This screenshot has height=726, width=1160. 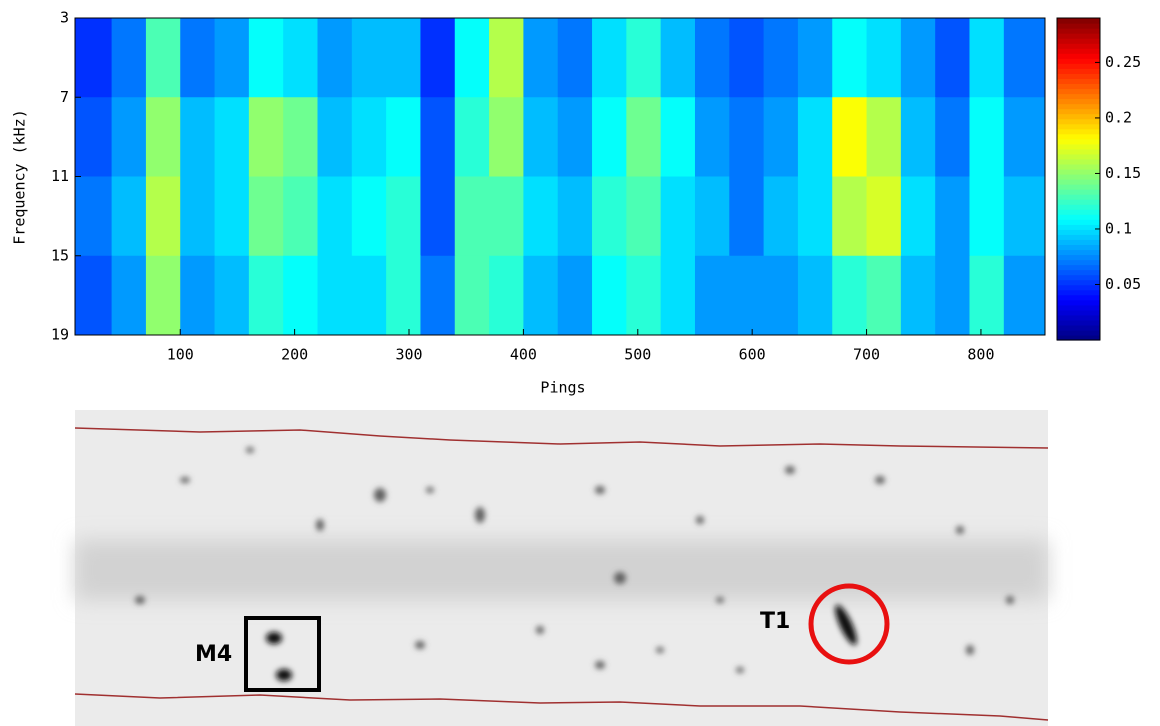 What do you see at coordinates (1118, 117) in the screenshot?
I see `colorbar-tick-label: 0.2` at bounding box center [1118, 117].